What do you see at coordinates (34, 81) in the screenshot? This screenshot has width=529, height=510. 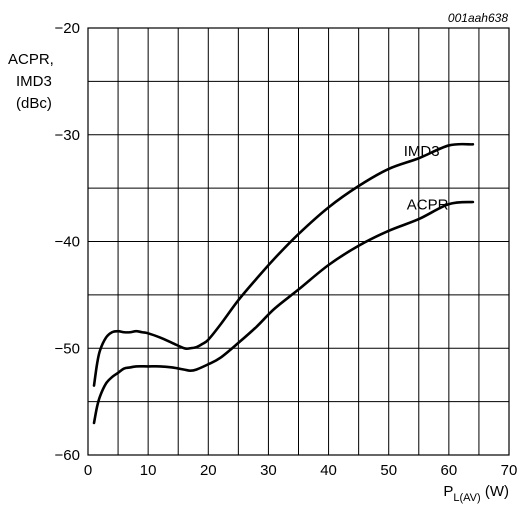 I see `y-axis-label-line-2: IMD3` at bounding box center [34, 81].